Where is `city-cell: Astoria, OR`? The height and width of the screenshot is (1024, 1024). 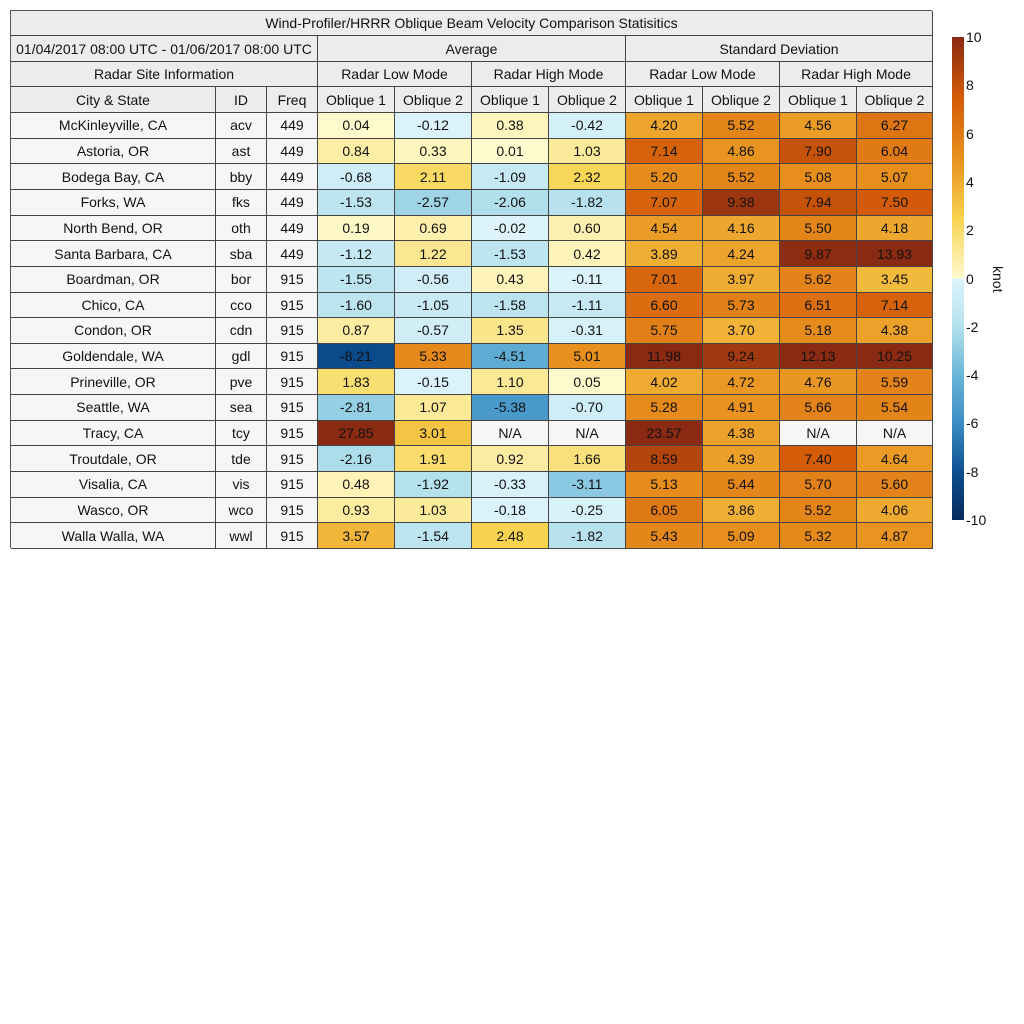
city-cell: Astoria, OR is located at coordinates (113, 151).